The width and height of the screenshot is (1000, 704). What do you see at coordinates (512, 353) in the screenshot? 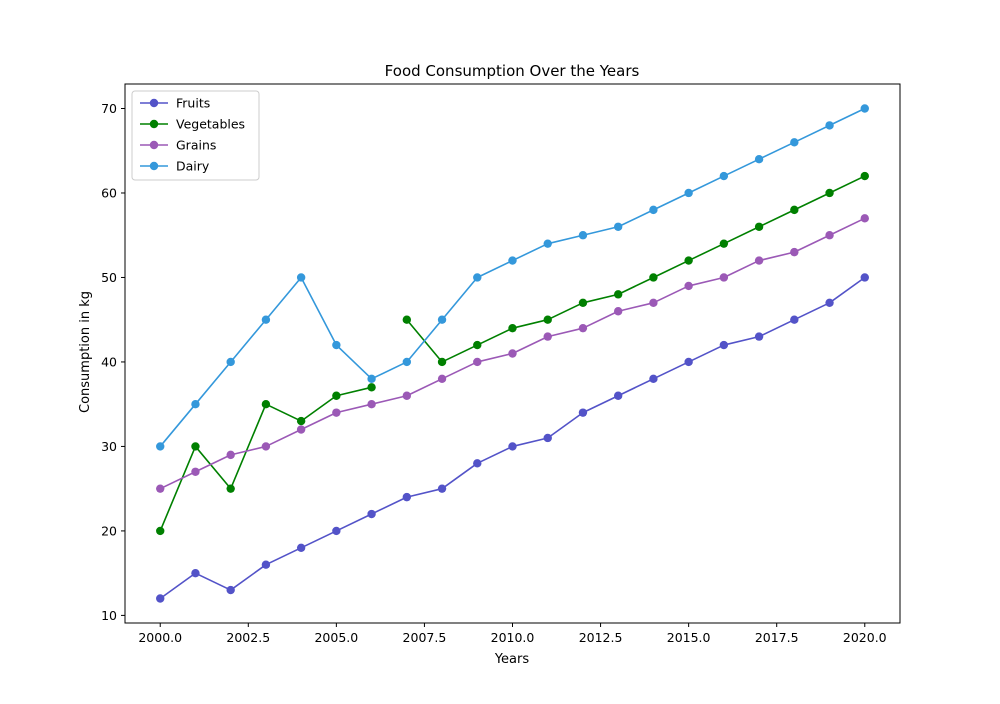
I see `data-point-grains-2010` at bounding box center [512, 353].